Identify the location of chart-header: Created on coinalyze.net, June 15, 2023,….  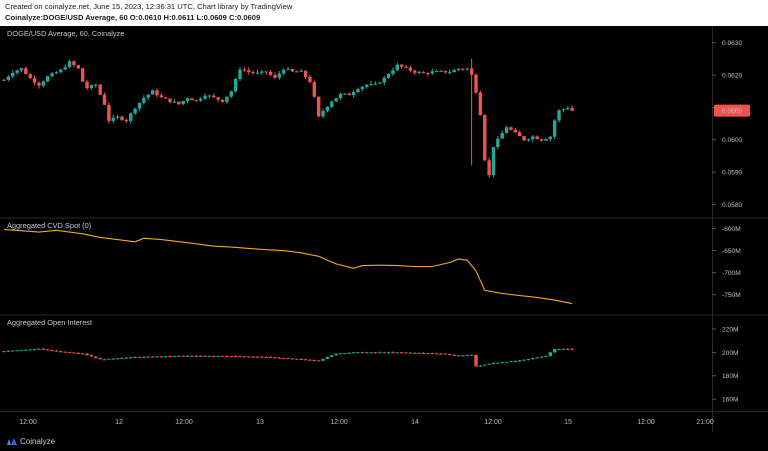
(384, 13).